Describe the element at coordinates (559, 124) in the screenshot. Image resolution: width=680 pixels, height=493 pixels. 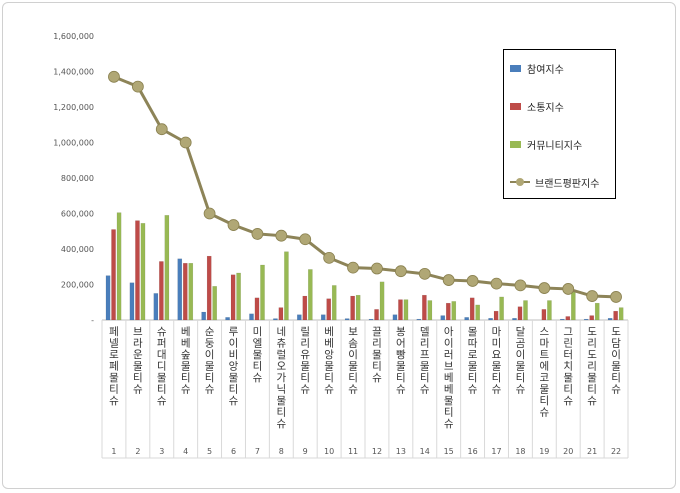
I see `legend: 참여지수 소통지수 커뮤니티지수 브랜드평판지수` at that location.